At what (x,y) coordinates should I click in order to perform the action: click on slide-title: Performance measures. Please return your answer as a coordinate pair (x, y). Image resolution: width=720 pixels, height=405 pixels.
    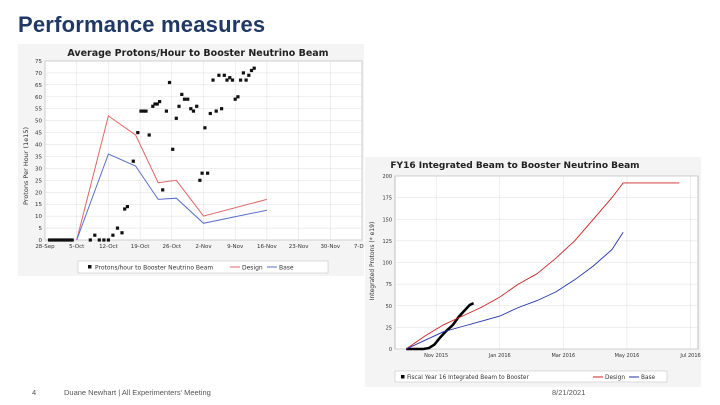
    Looking at the image, I should click on (142, 24).